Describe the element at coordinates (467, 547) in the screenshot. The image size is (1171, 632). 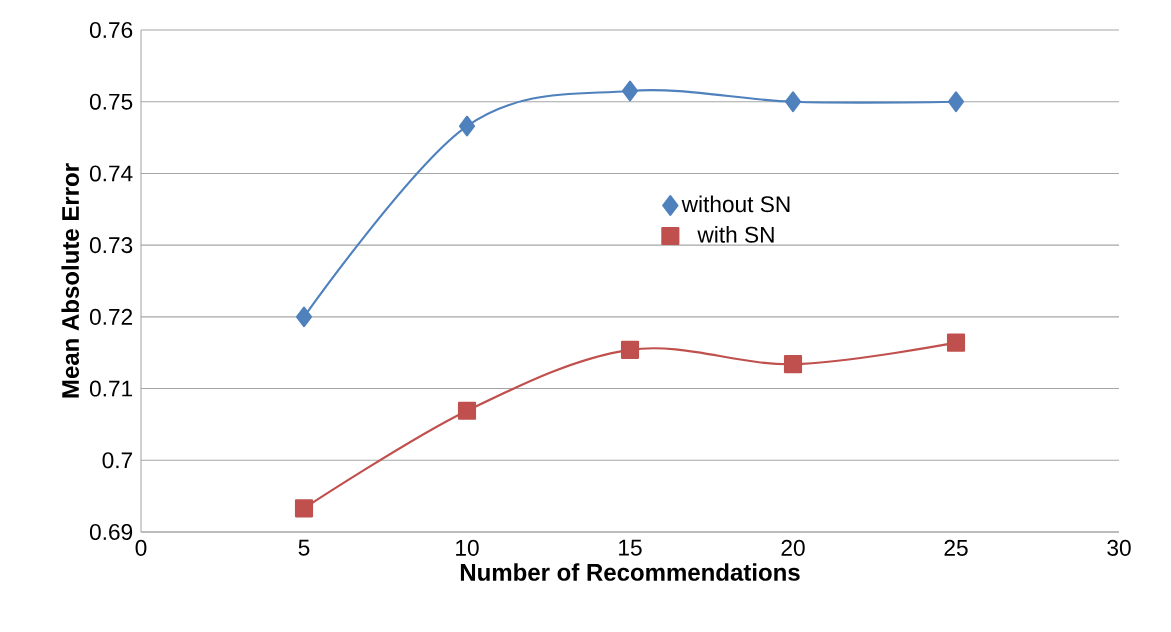
I see `x-tick-label: 10` at that location.